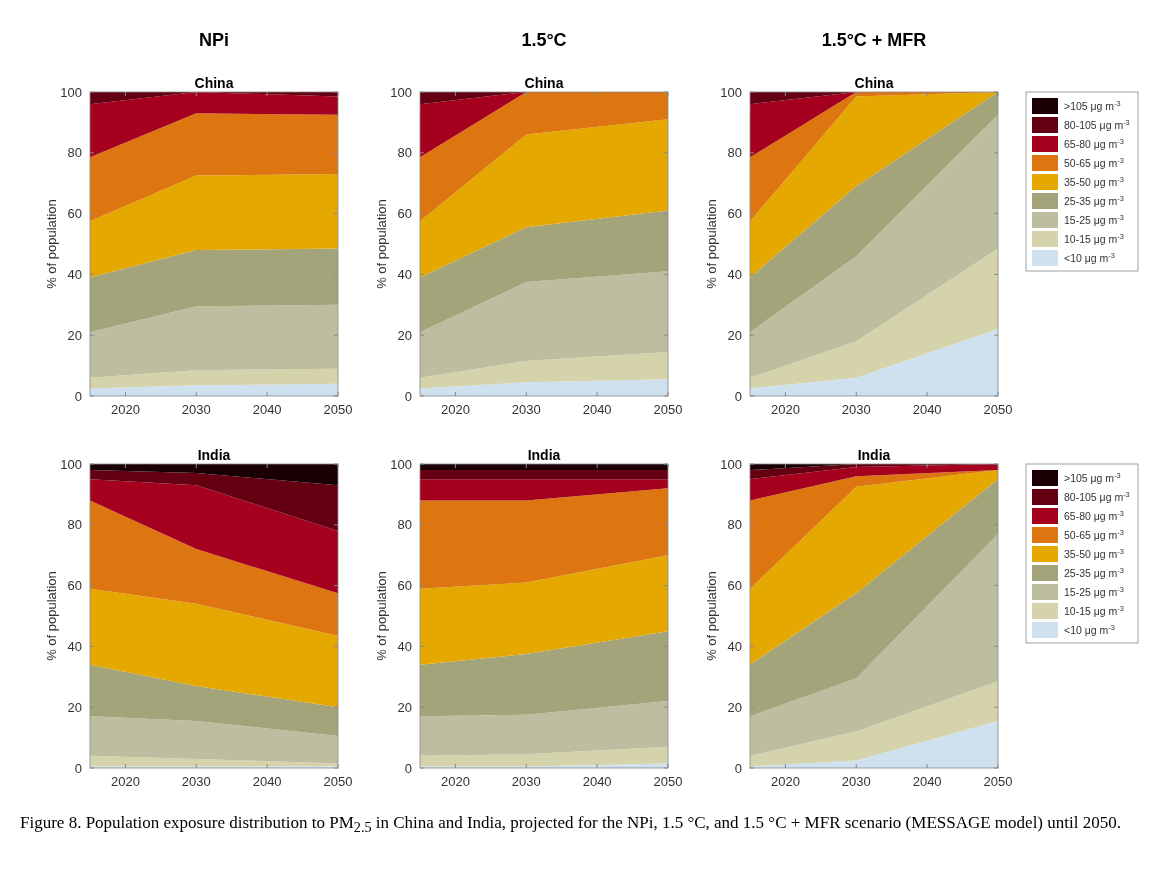 This screenshot has height=881, width=1171. I want to click on caption: Figure 8. Population exposure distribution to PM$_{2.5}$ in China and India, projected for the NPi, 1.5 °C, and 1.5 °C + MFR scenario (MESSAGE model) until 2050., so click(570, 824).